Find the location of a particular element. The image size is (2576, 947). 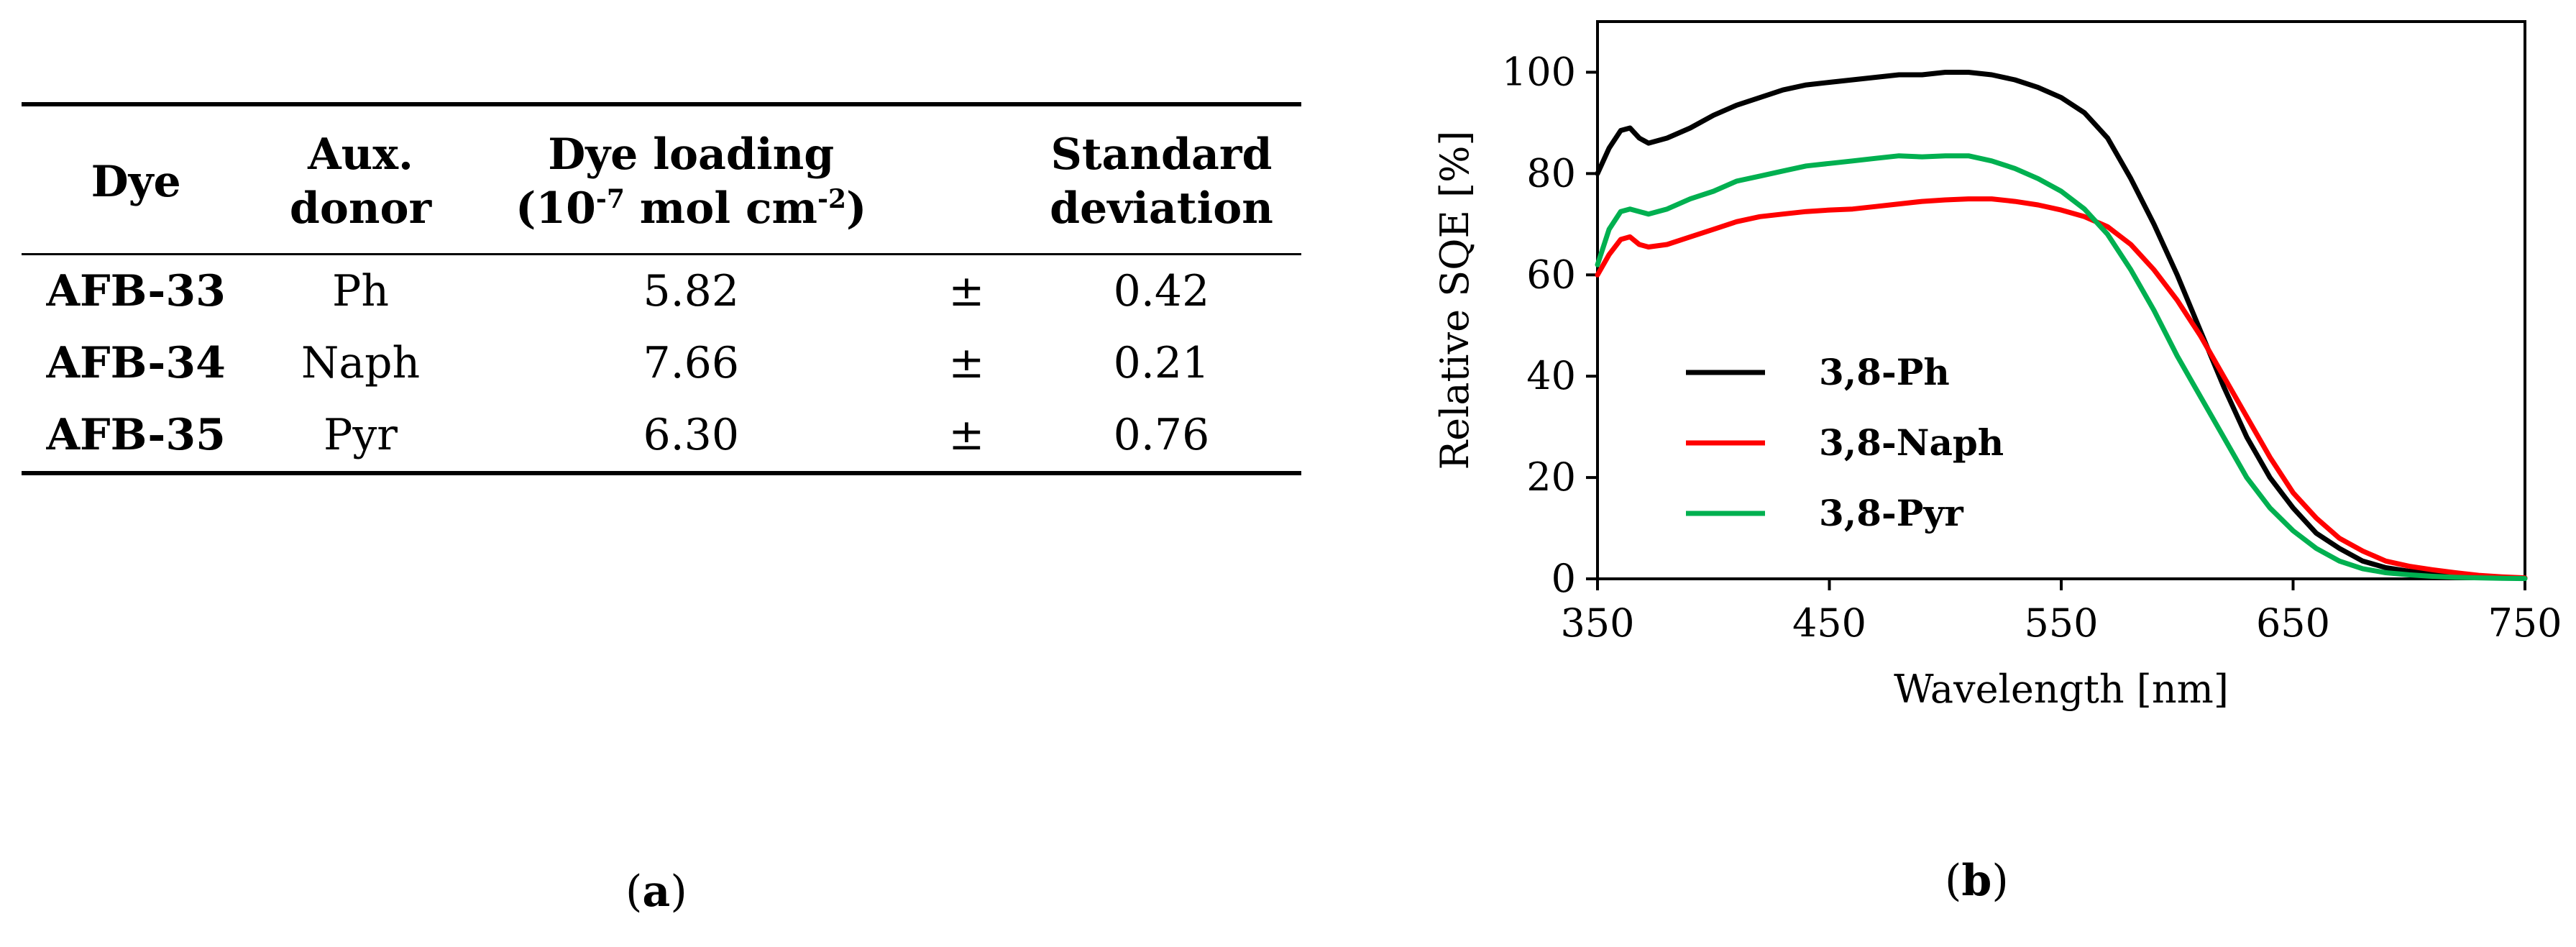

table-row: AFB-33 Ph 5.82 ± 0.42 is located at coordinates (661, 292).